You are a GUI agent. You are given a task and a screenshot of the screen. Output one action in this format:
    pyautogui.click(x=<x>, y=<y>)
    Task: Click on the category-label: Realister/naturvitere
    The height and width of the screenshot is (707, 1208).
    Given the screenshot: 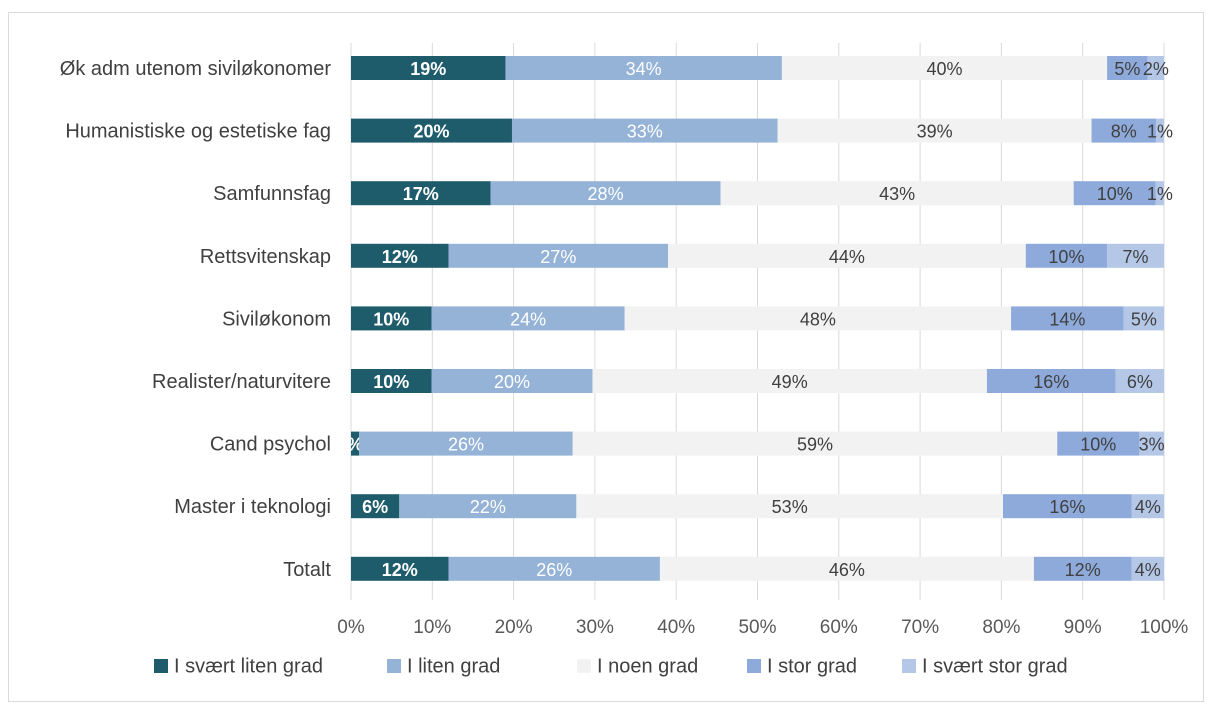 What is the action you would take?
    pyautogui.click(x=241, y=382)
    